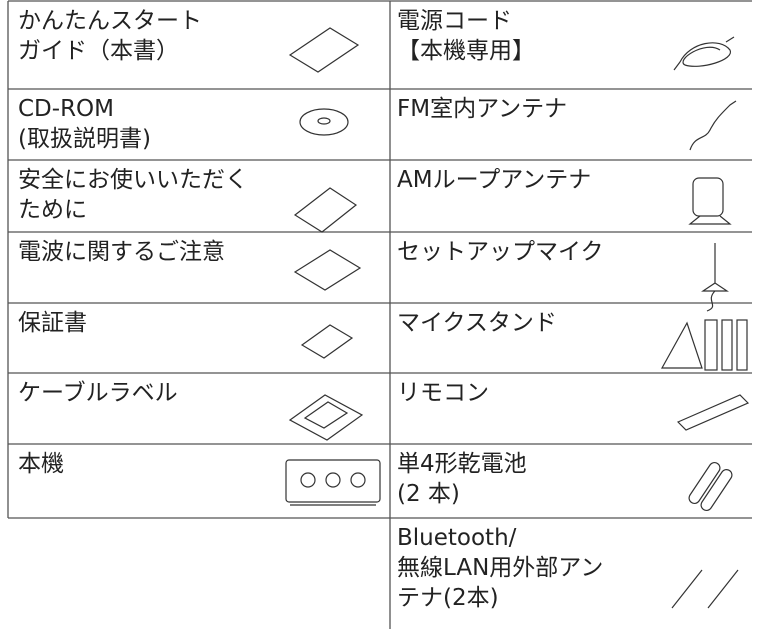 Image resolution: width=760 pixels, height=629 pixels. I want to click on left-cell-text: CD-ROM (取扱説明書), so click(84, 124).